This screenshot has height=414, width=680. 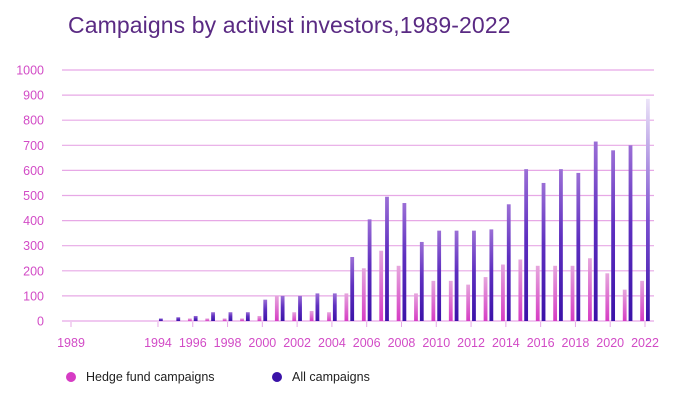 What do you see at coordinates (450, 300) in the screenshot?
I see `bar-hedge-fund-2011` at bounding box center [450, 300].